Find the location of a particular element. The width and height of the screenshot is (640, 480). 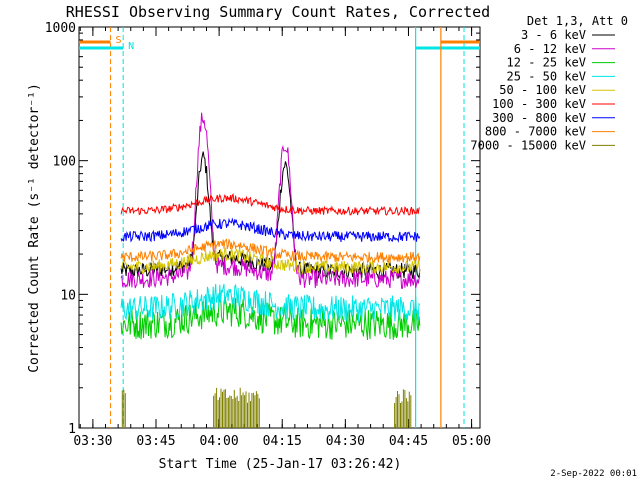

y-tick-label: 1000 is located at coordinates (60, 28).